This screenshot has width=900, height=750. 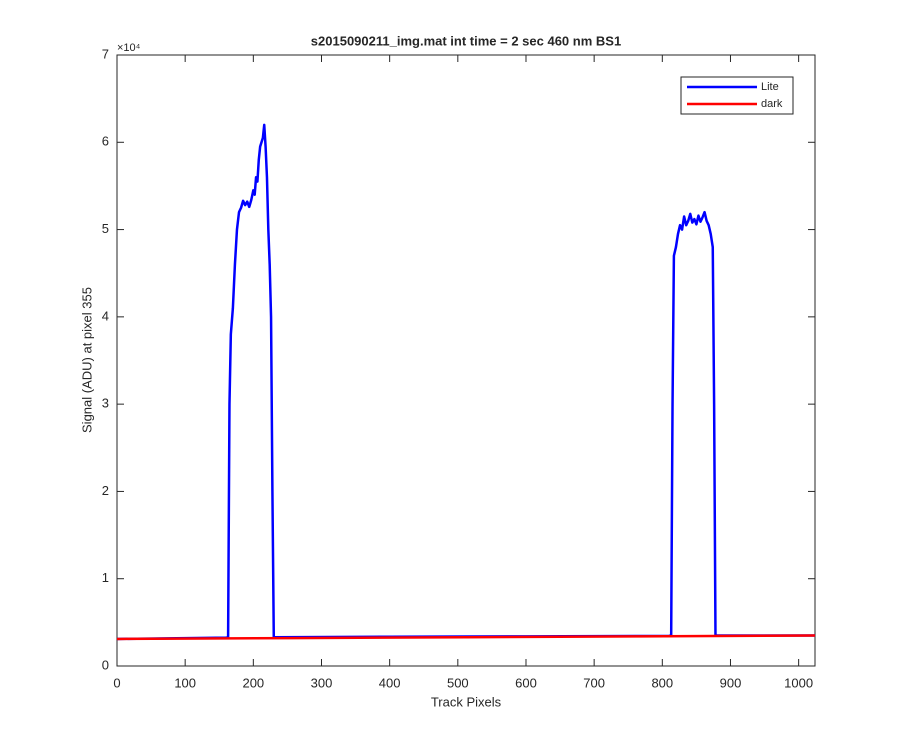 What do you see at coordinates (185, 682) in the screenshot?
I see `x-tick-label: 100` at bounding box center [185, 682].